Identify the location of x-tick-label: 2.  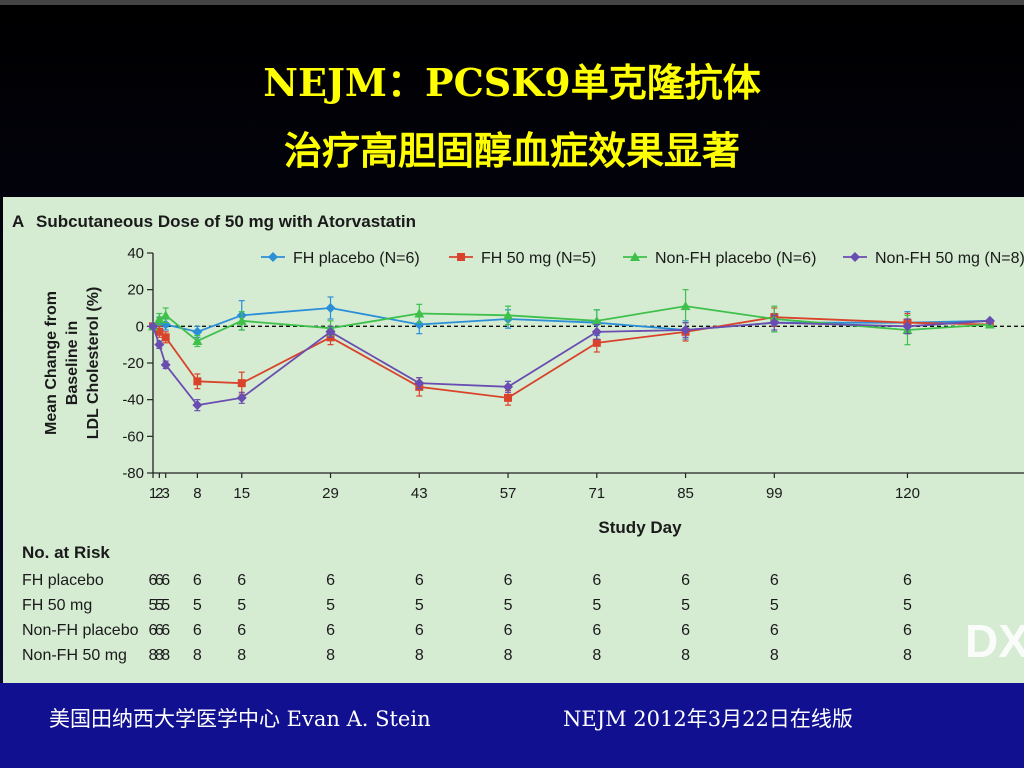
(159, 493).